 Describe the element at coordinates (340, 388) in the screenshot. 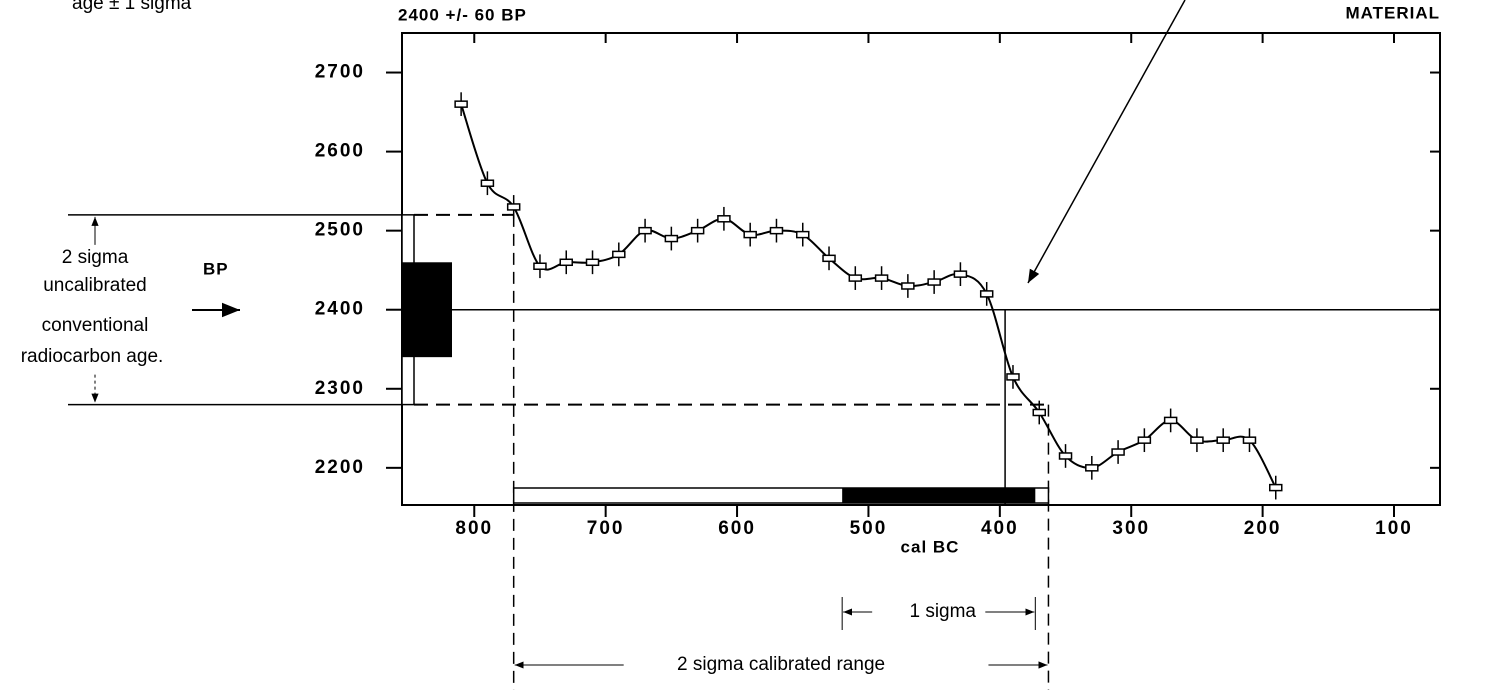

I see `y-tick-label: 2300` at that location.